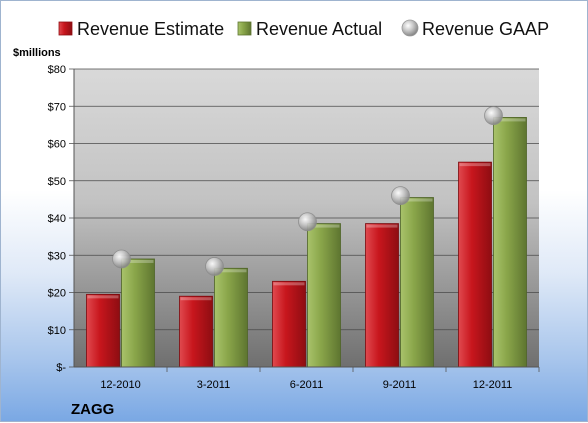 The height and width of the screenshot is (423, 588). I want to click on x-tick-label: 6-2011, so click(306, 385).